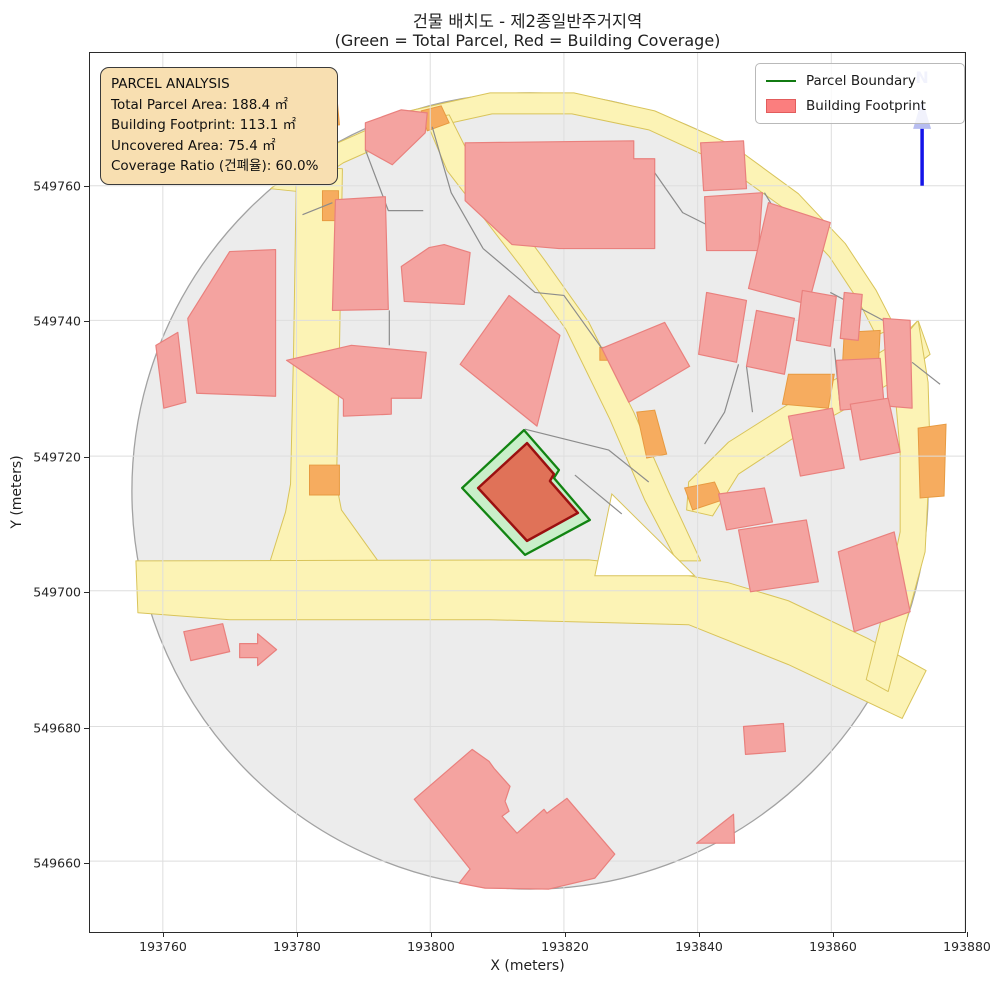  I want to click on legend-row: Building Footprint, so click(860, 106).